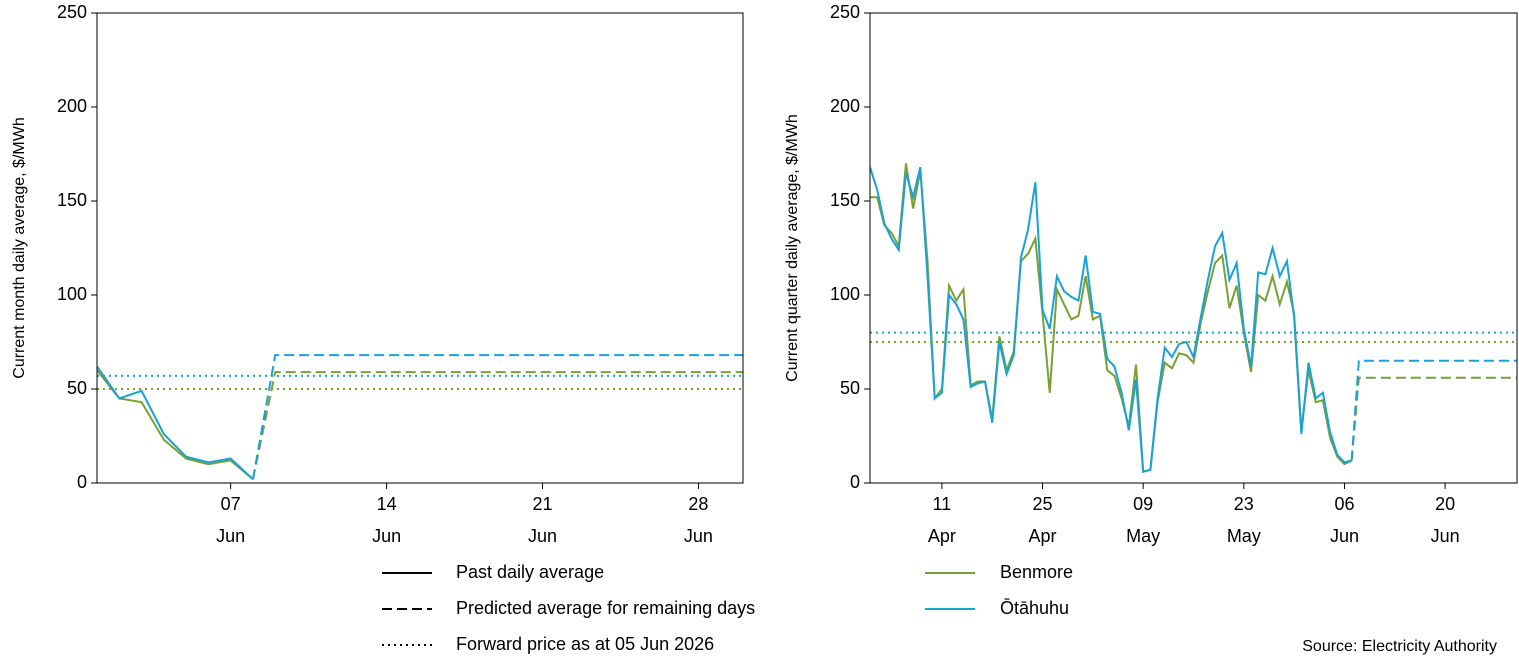 The height and width of the screenshot is (663, 1519). Describe the element at coordinates (1036, 572) in the screenshot. I see `legend-label: Benmore` at that location.